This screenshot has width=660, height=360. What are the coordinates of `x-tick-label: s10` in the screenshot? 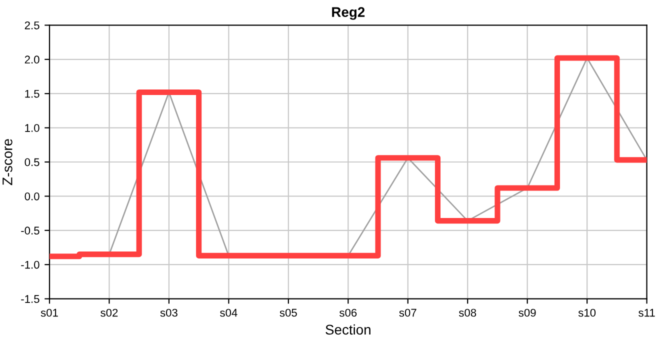 It's located at (587, 312).